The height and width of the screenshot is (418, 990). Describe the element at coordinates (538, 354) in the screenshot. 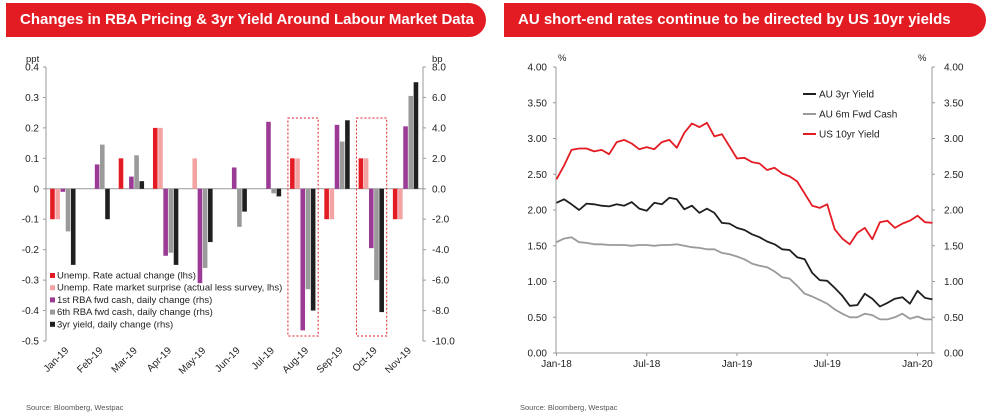

I see `y-tick-label-left: 0.00` at that location.